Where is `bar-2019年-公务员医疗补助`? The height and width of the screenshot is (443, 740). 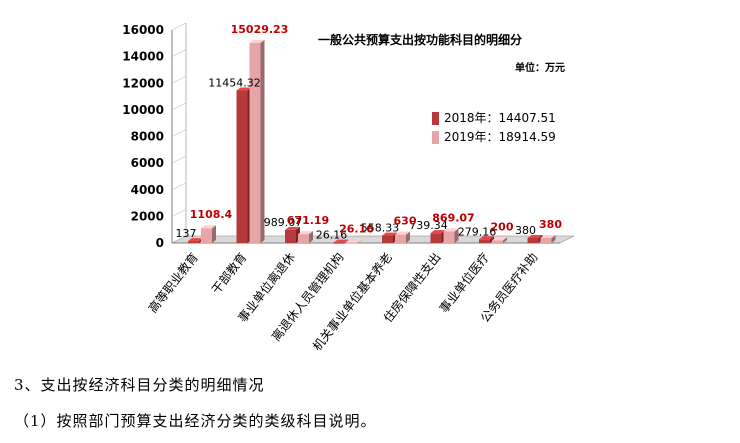 bar-2019年-公务员医疗补助 is located at coordinates (548, 238).